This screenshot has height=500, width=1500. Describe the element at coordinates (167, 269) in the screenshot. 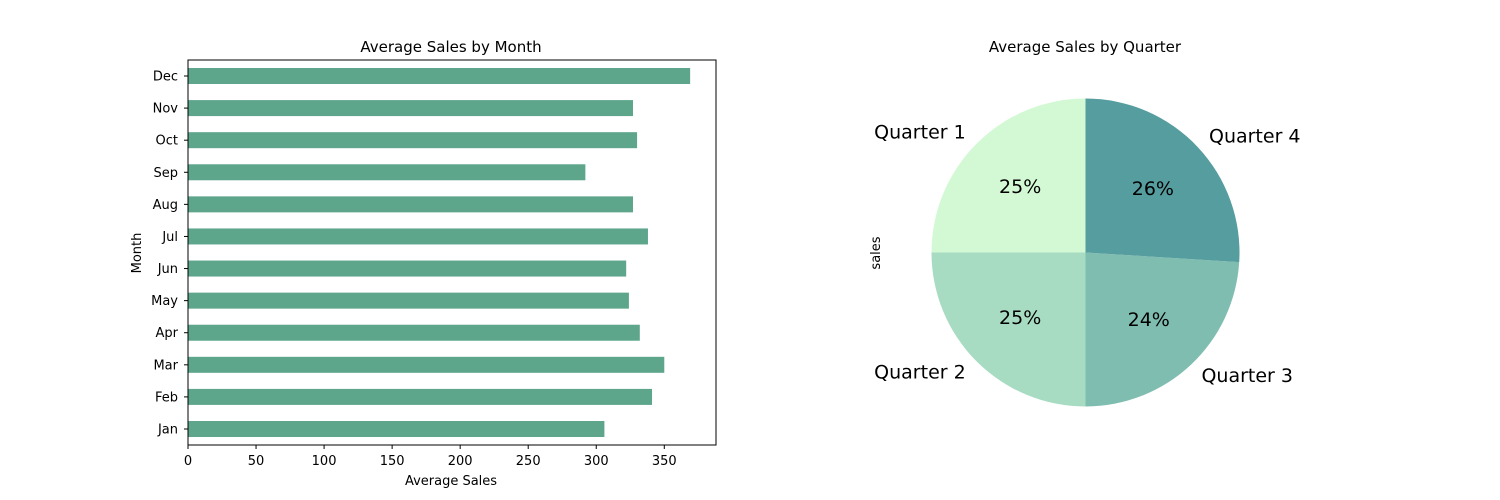

I see `y-tick-label: Jun` at that location.